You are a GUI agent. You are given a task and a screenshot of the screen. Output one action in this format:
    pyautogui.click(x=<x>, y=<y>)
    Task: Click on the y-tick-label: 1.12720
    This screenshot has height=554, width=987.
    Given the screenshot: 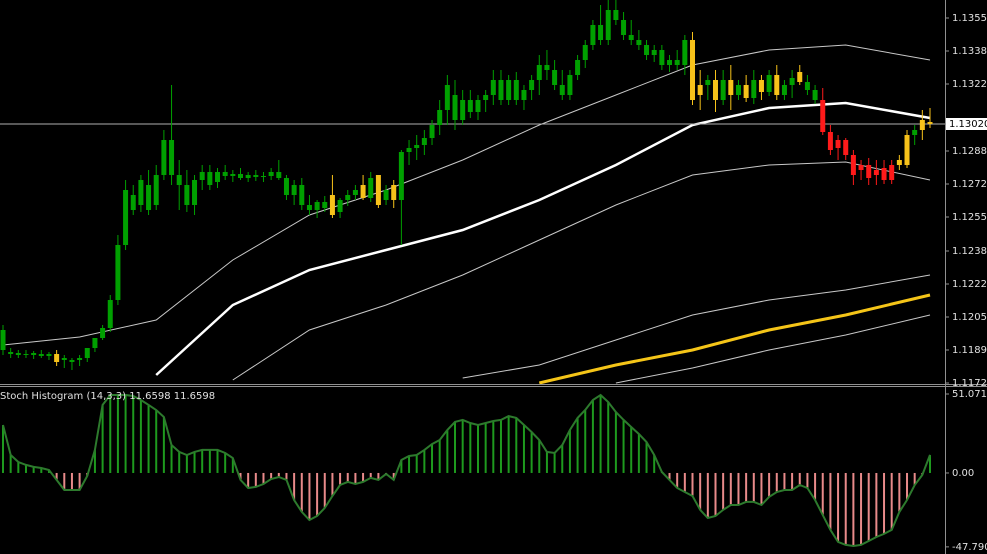 What is the action you would take?
    pyautogui.click(x=969, y=184)
    